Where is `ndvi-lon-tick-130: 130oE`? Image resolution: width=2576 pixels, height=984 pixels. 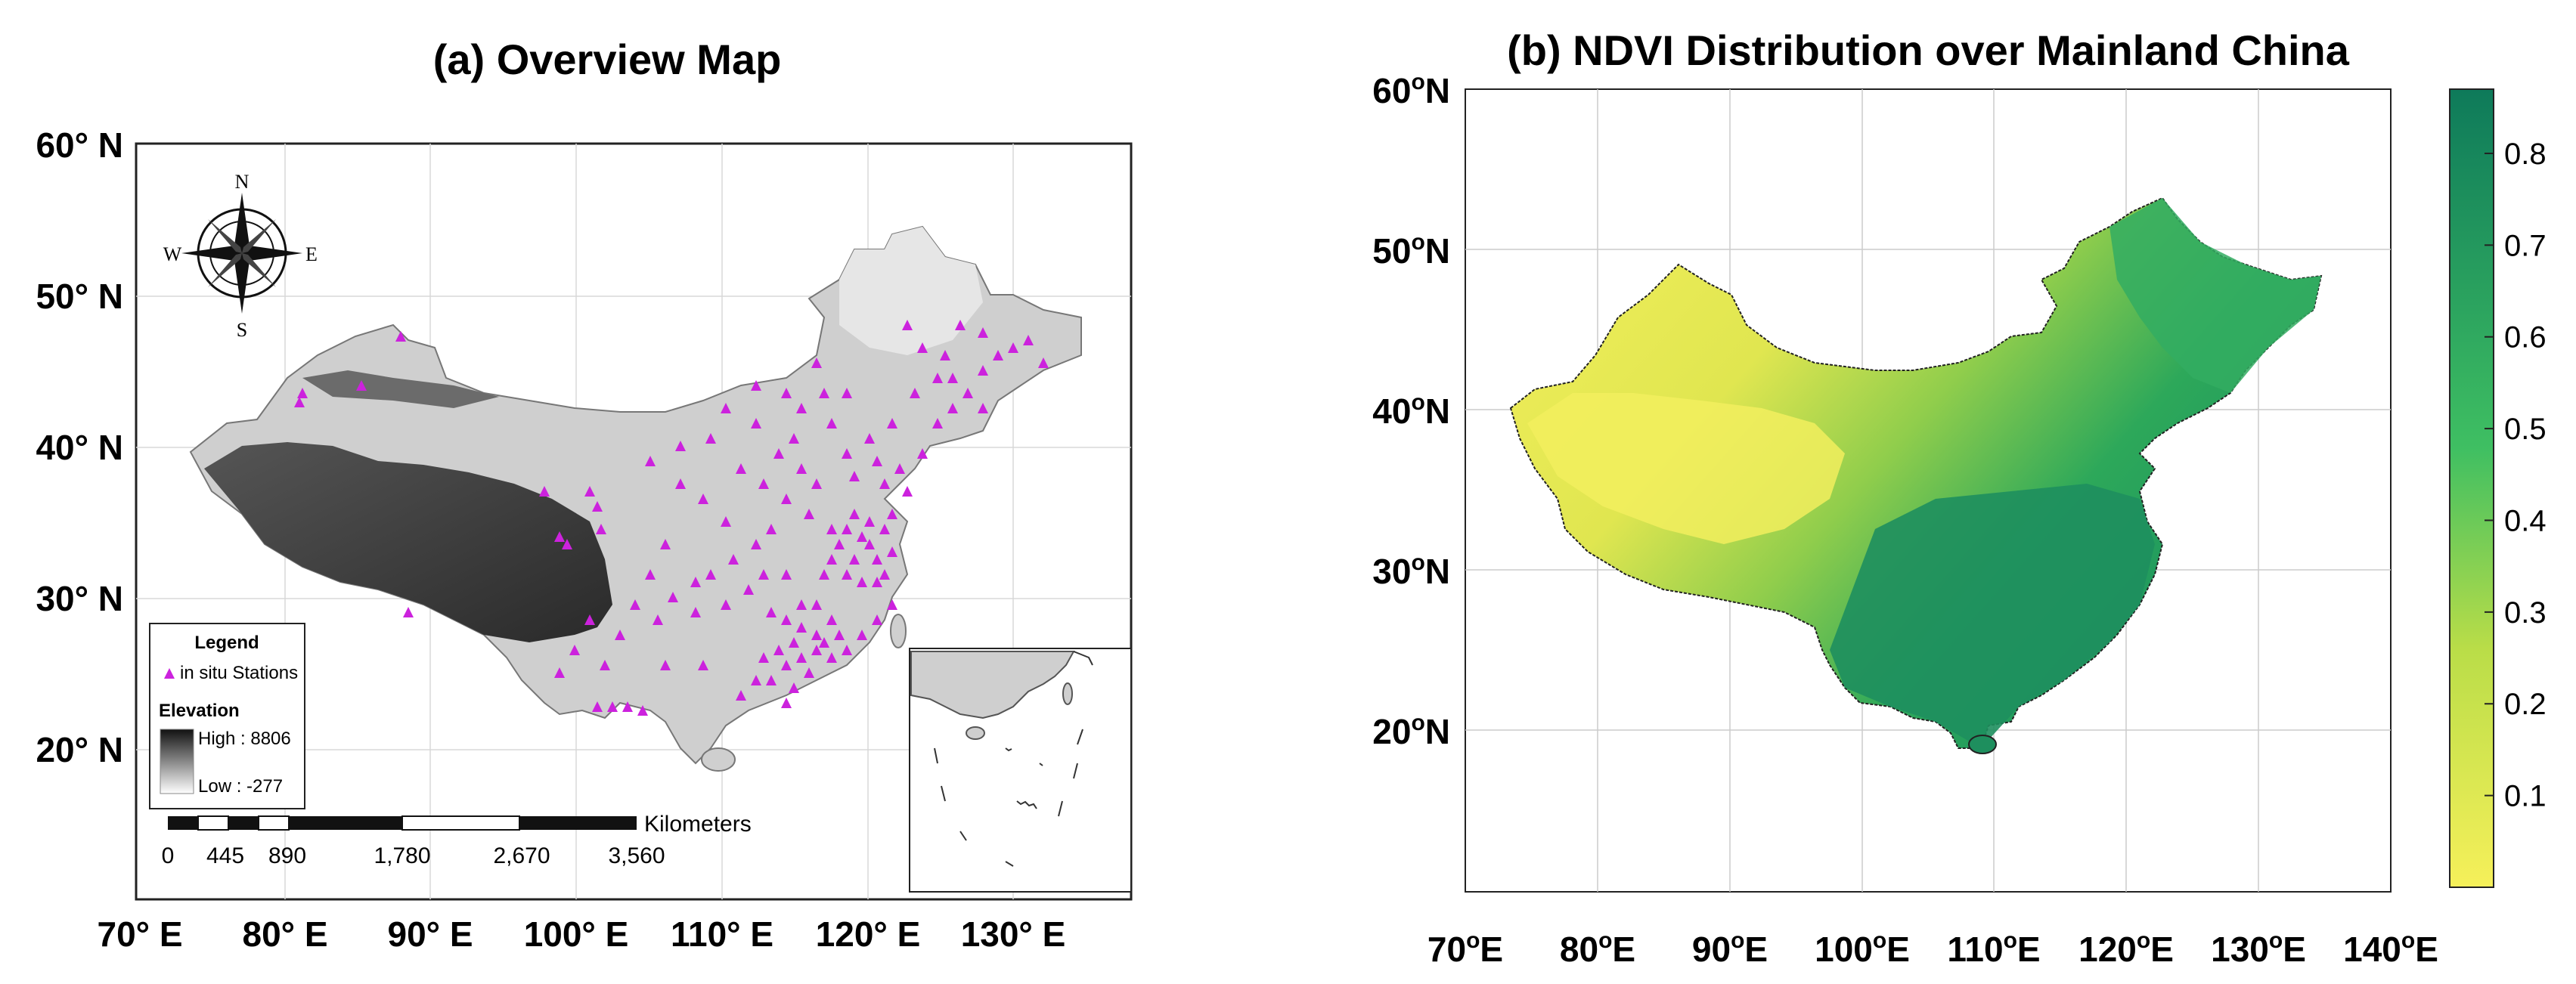 ndvi-lon-tick-130: 130oE is located at coordinates (2258, 948).